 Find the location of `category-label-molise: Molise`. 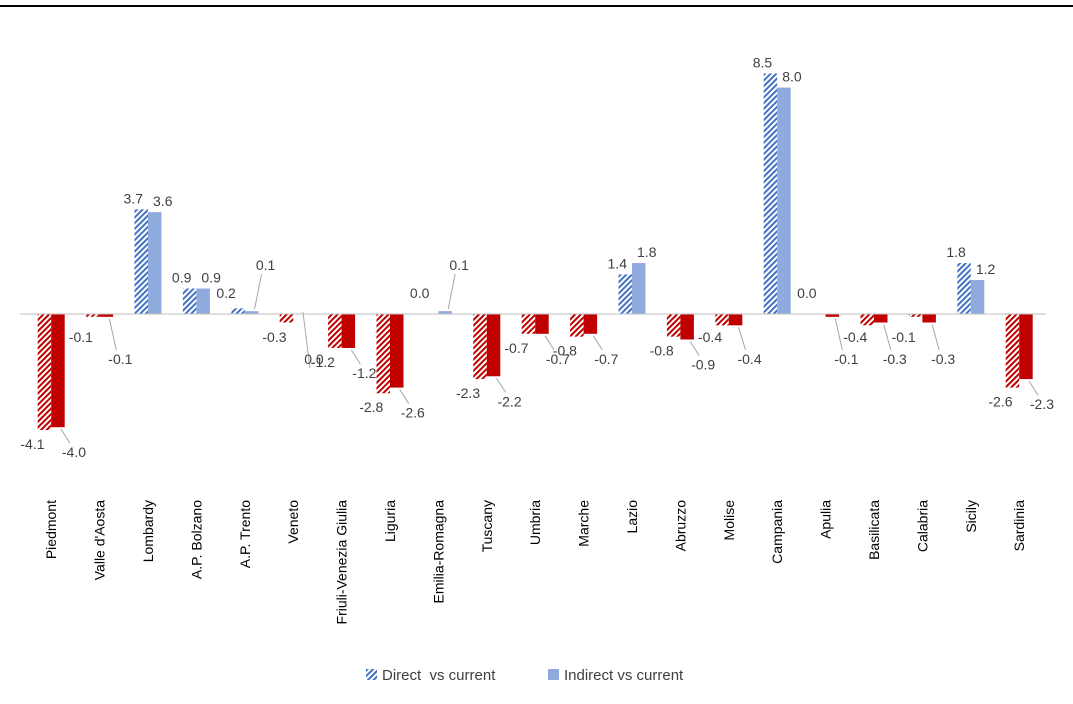

category-label-molise: Molise is located at coordinates (729, 520).